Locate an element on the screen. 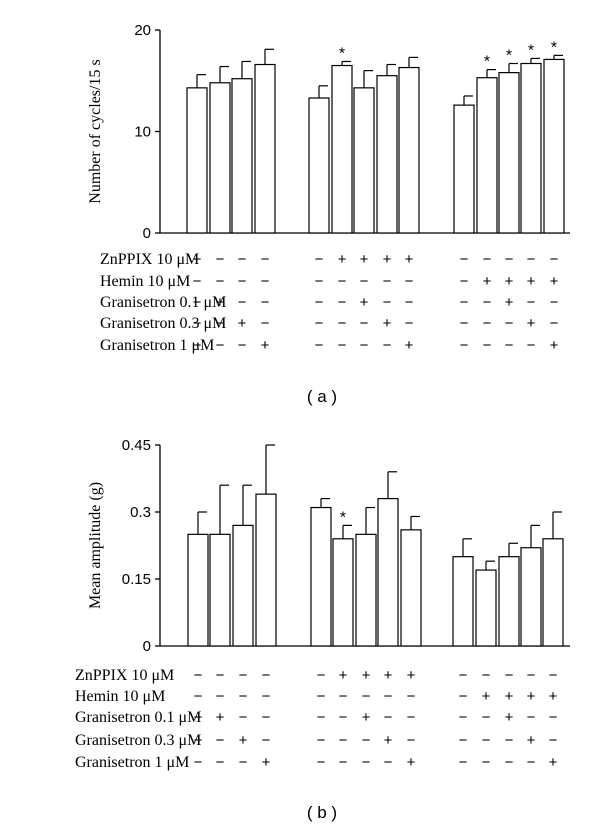 The width and height of the screenshot is (600, 831). y-axis-label: Number of cycles/15 s is located at coordinates (95, 131).